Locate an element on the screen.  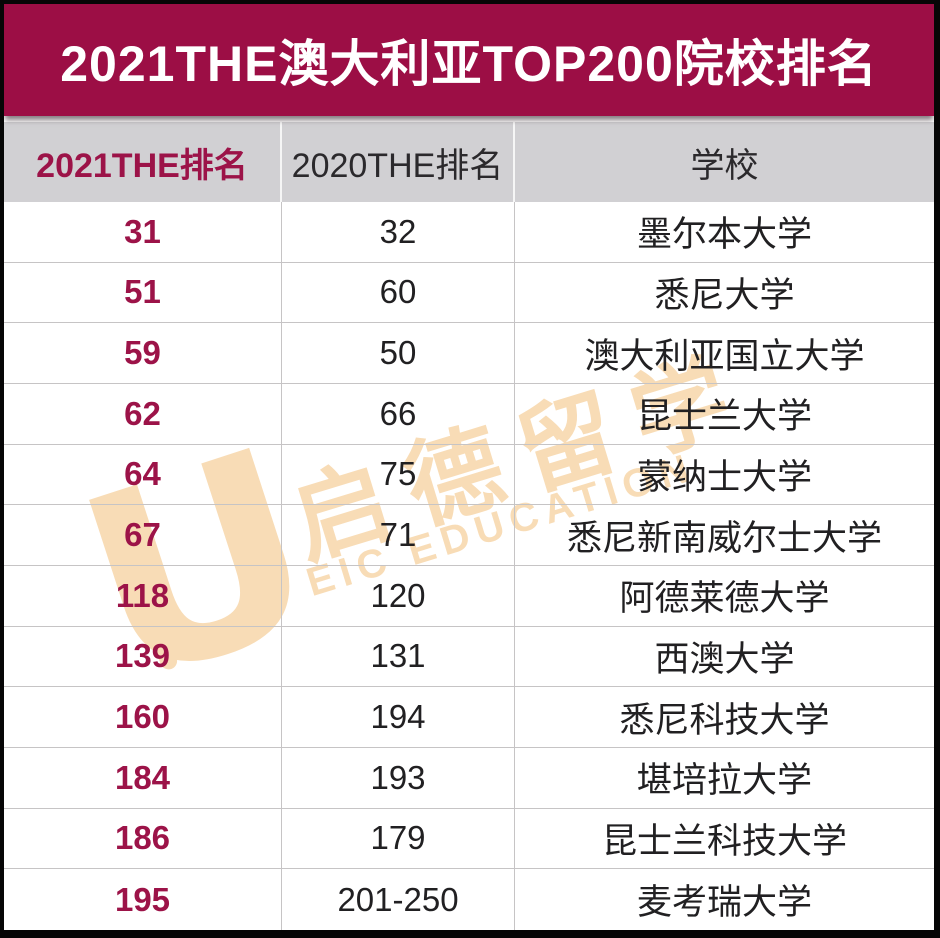
table-row: 59 50 澳大利亚国立大学 is located at coordinates (469, 353).